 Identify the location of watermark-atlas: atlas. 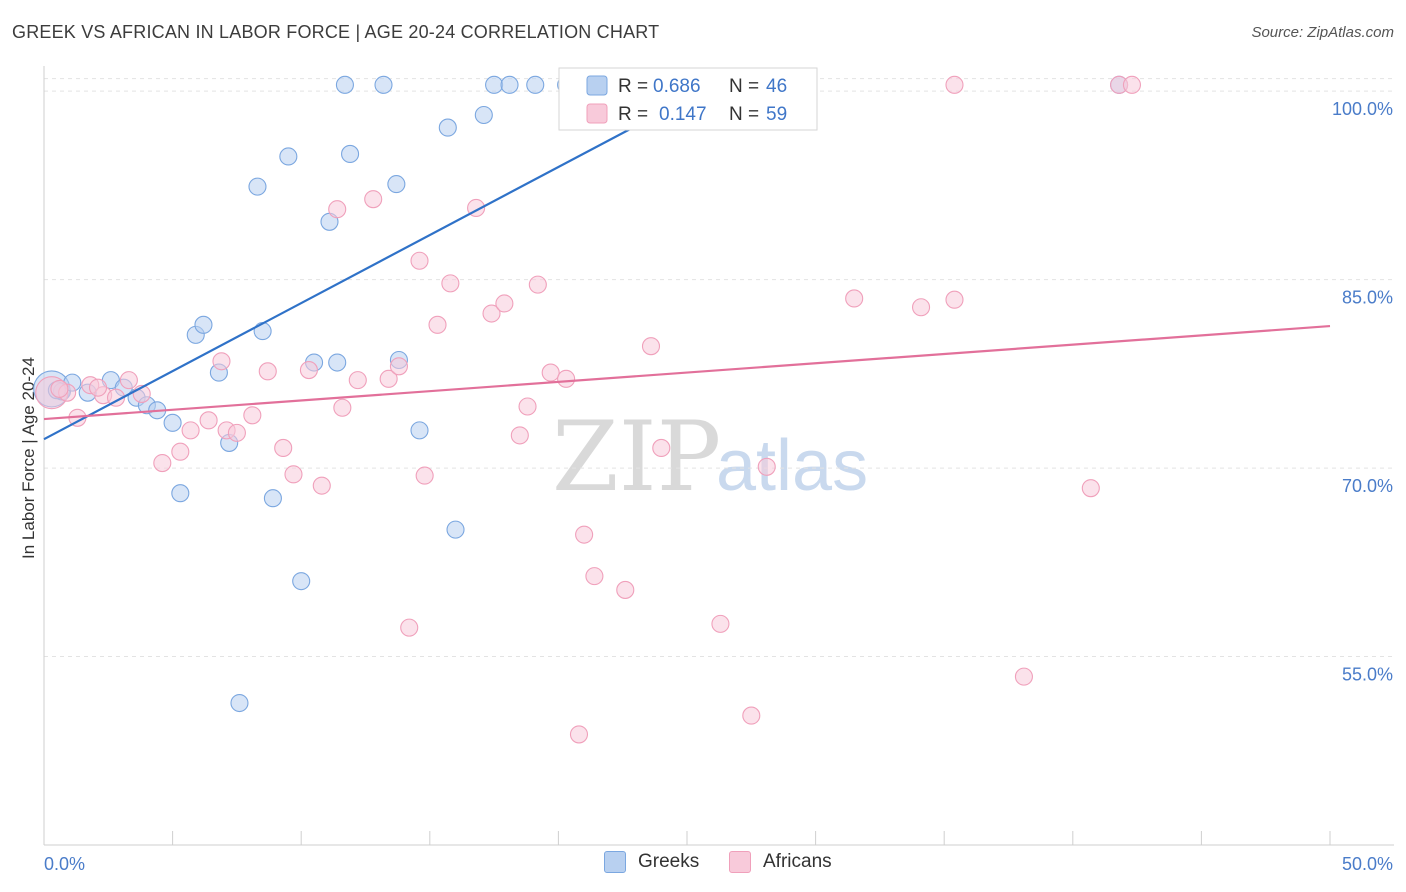
(792, 466).